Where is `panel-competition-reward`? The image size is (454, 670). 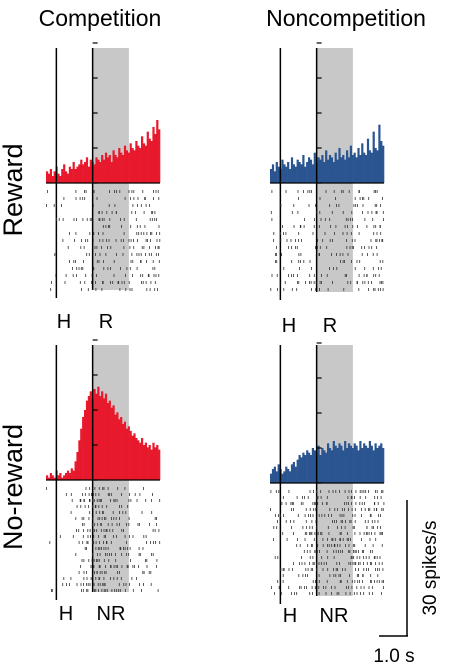
panel-competition-reward is located at coordinates (103, 170).